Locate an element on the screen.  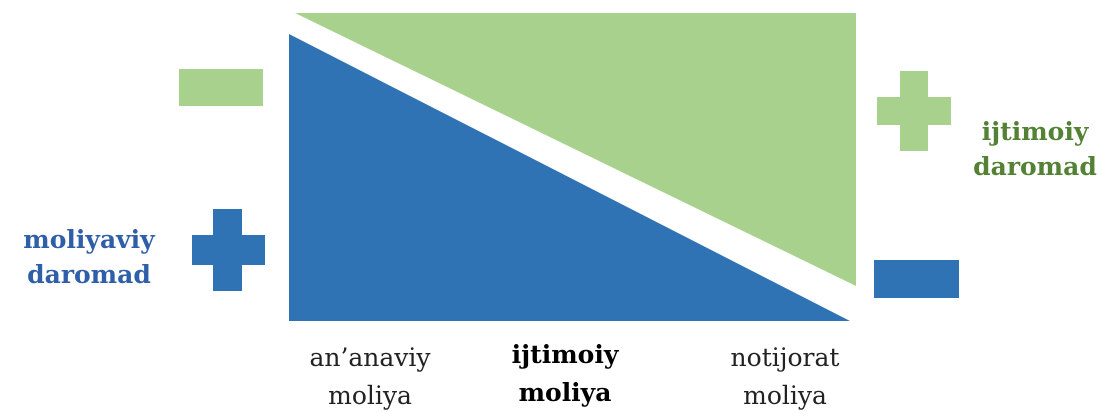
traditional-finance-line2: moliya is located at coordinates (370, 395).